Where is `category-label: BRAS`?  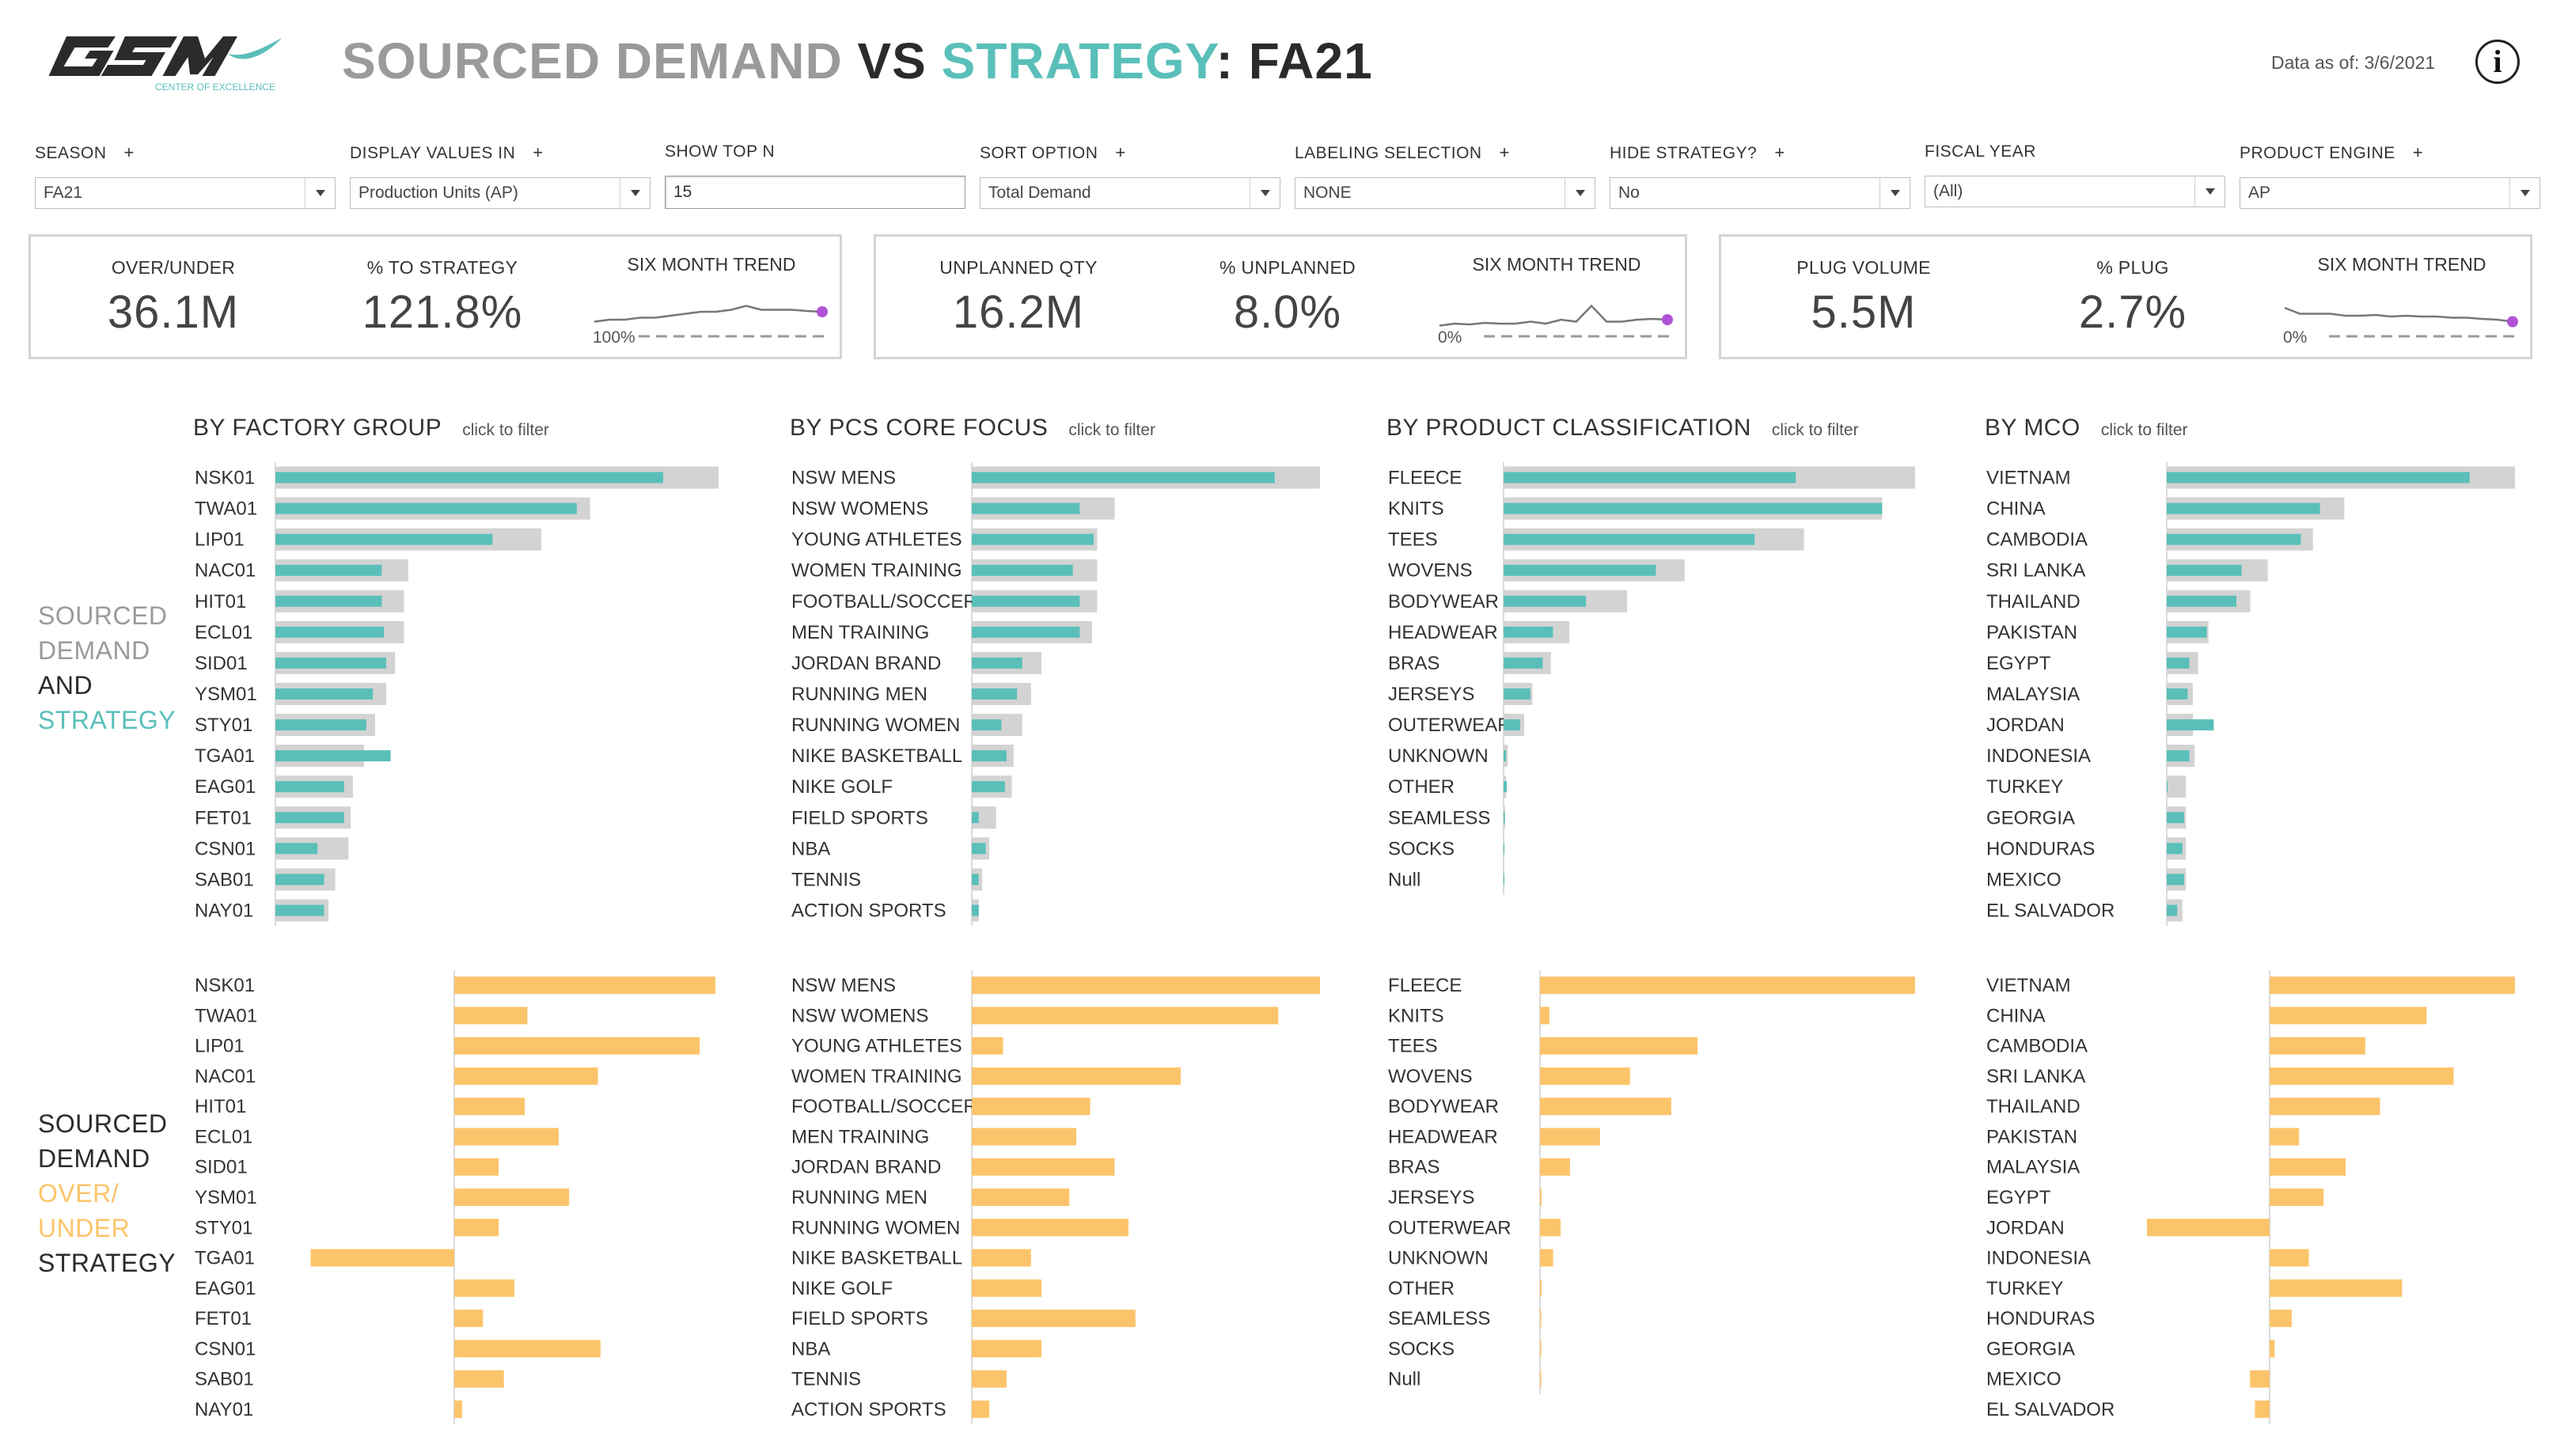
category-label: BRAS is located at coordinates (1413, 663).